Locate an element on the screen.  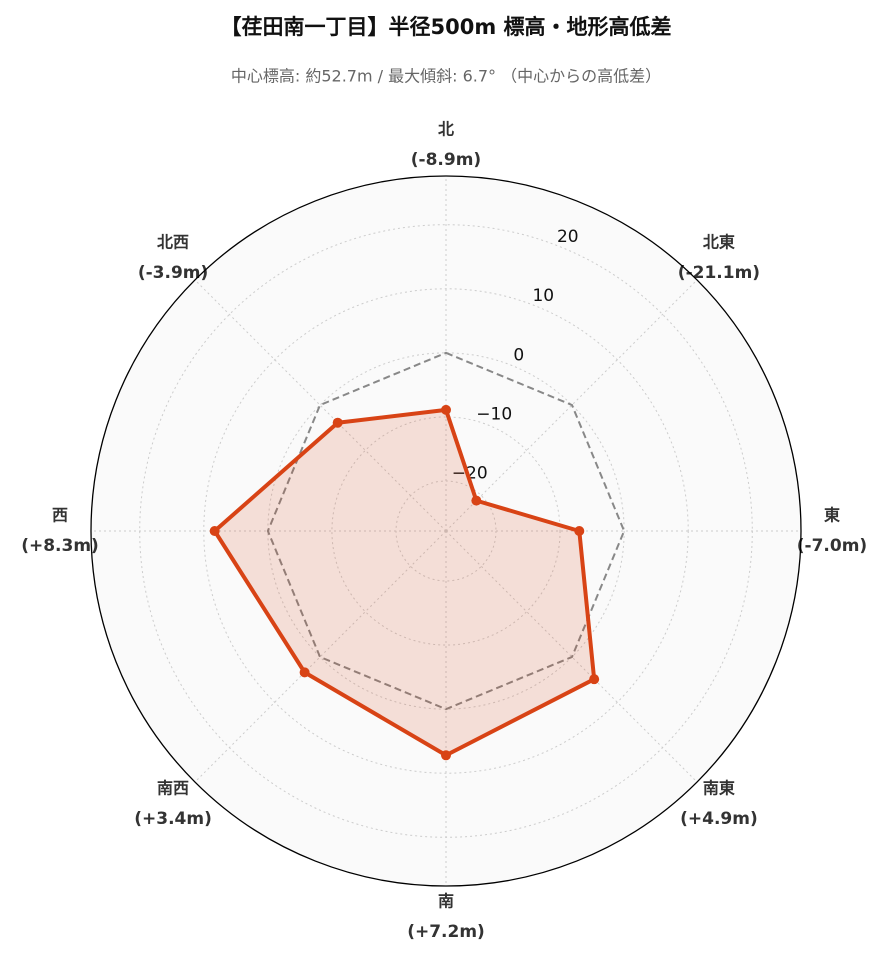
category-label: 南西 is located at coordinates (173, 787).